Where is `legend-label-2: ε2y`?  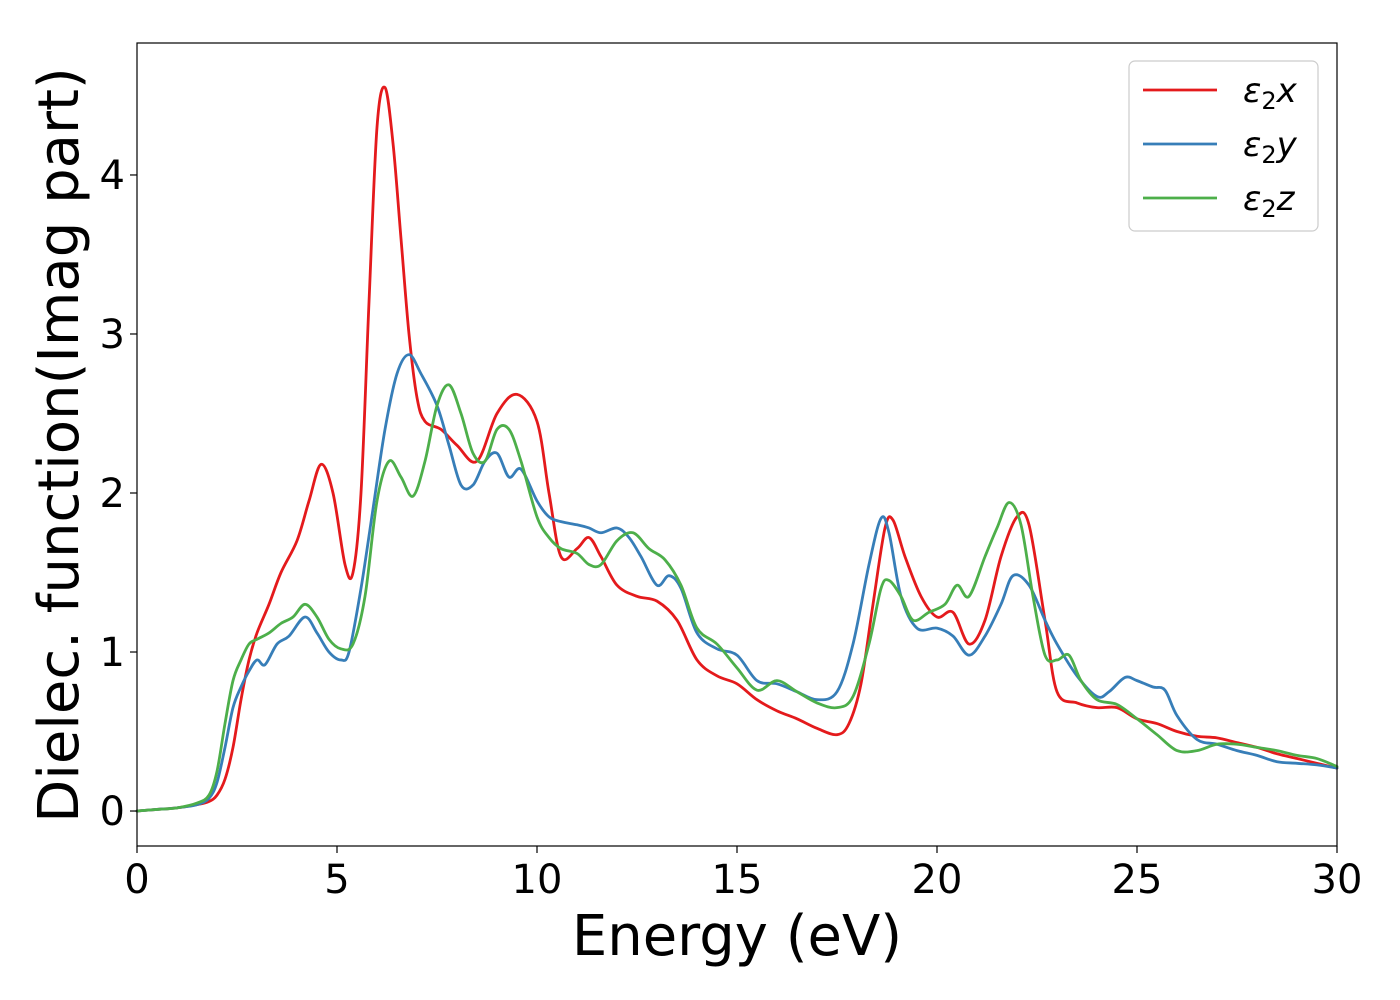 legend-label-2: ε2y is located at coordinates (1270, 147).